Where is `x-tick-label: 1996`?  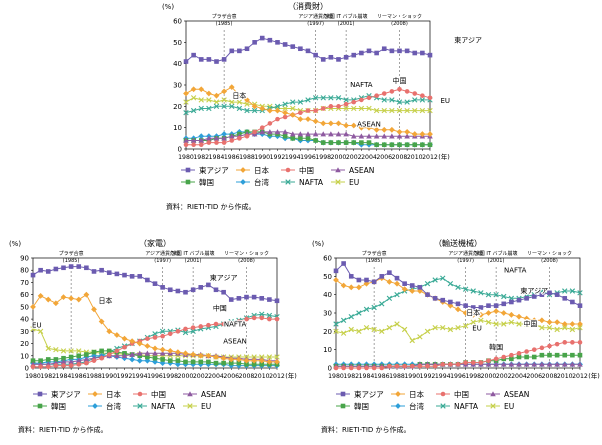
x-tick-label: 1996 is located at coordinates (458, 376).